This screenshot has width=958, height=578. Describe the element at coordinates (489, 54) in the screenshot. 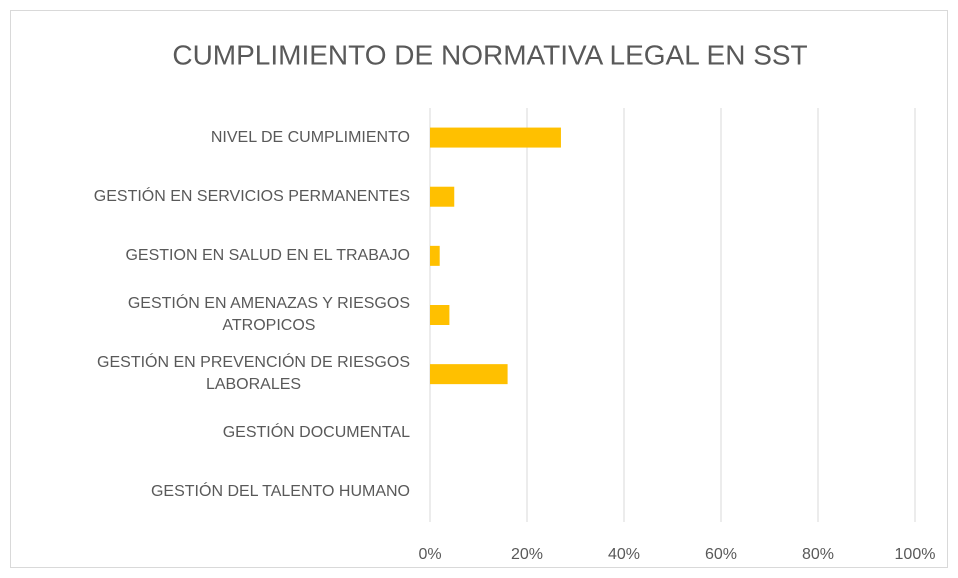

I see `chart-title: CUMPLIMIENTO DE NORMATIVA LEGAL EN SST` at that location.